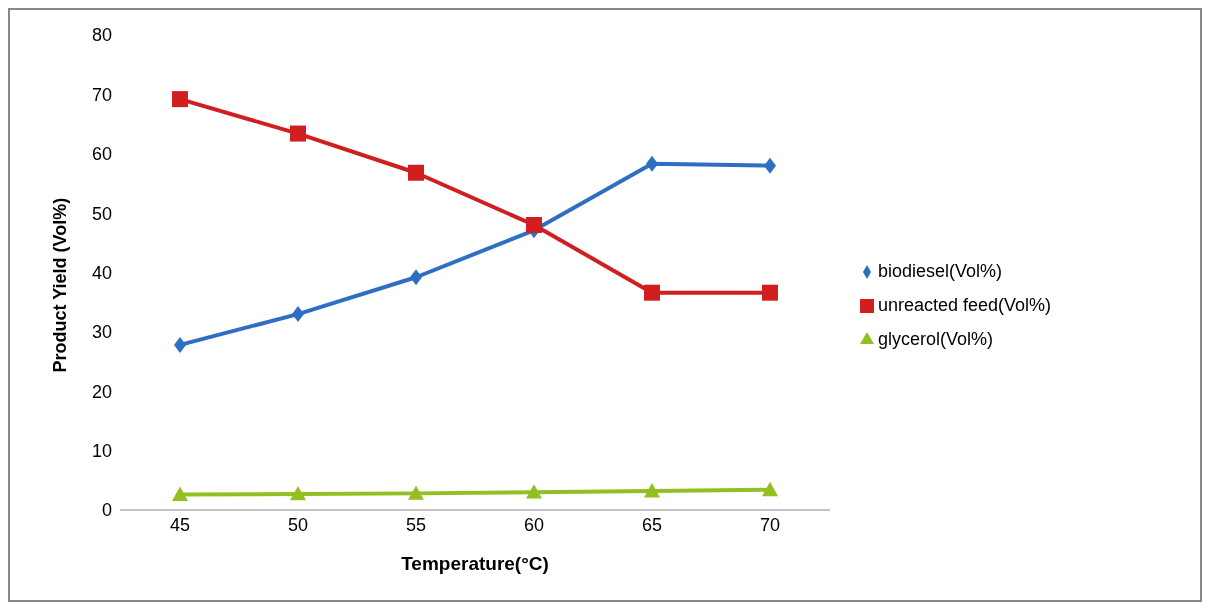 The image size is (1214, 614). What do you see at coordinates (101, 272) in the screenshot?
I see `y-tick-label: 40` at bounding box center [101, 272].